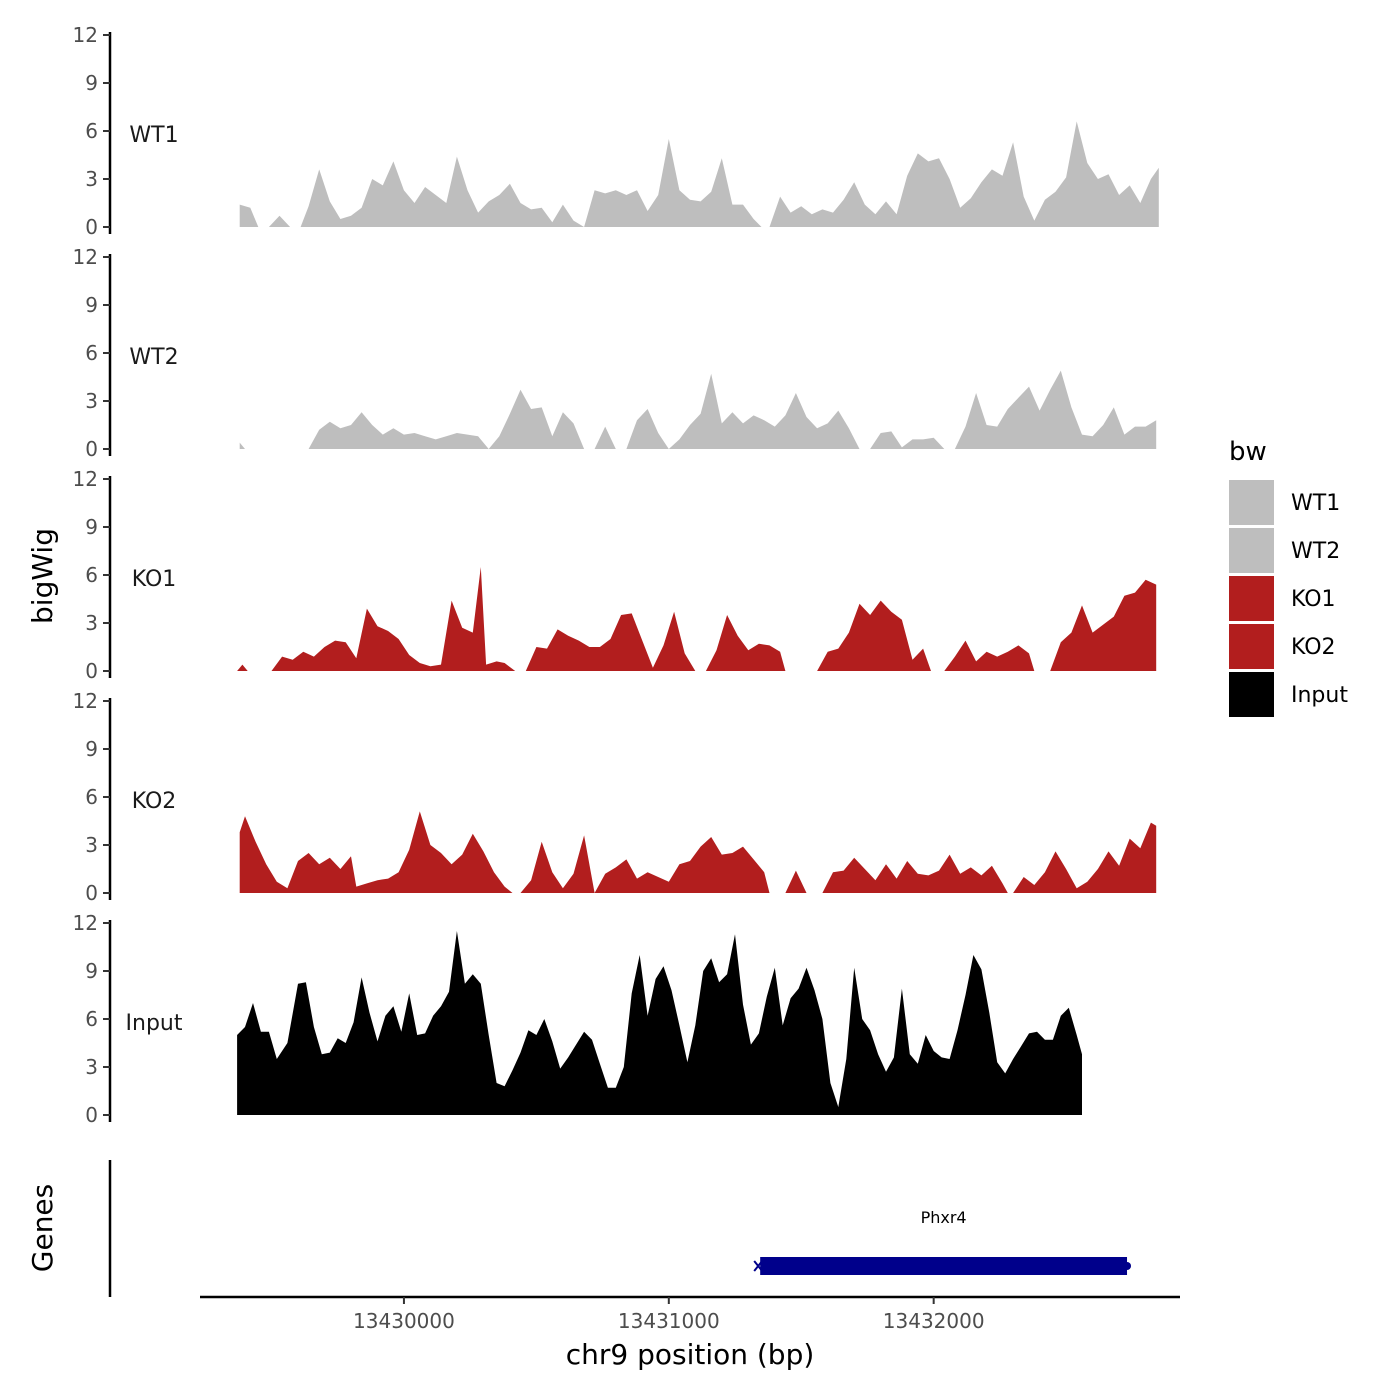 This screenshot has height=1400, width=1400. I want to click on track-wt1: 0 3 6 9 12 WT1, so click(616, 131).